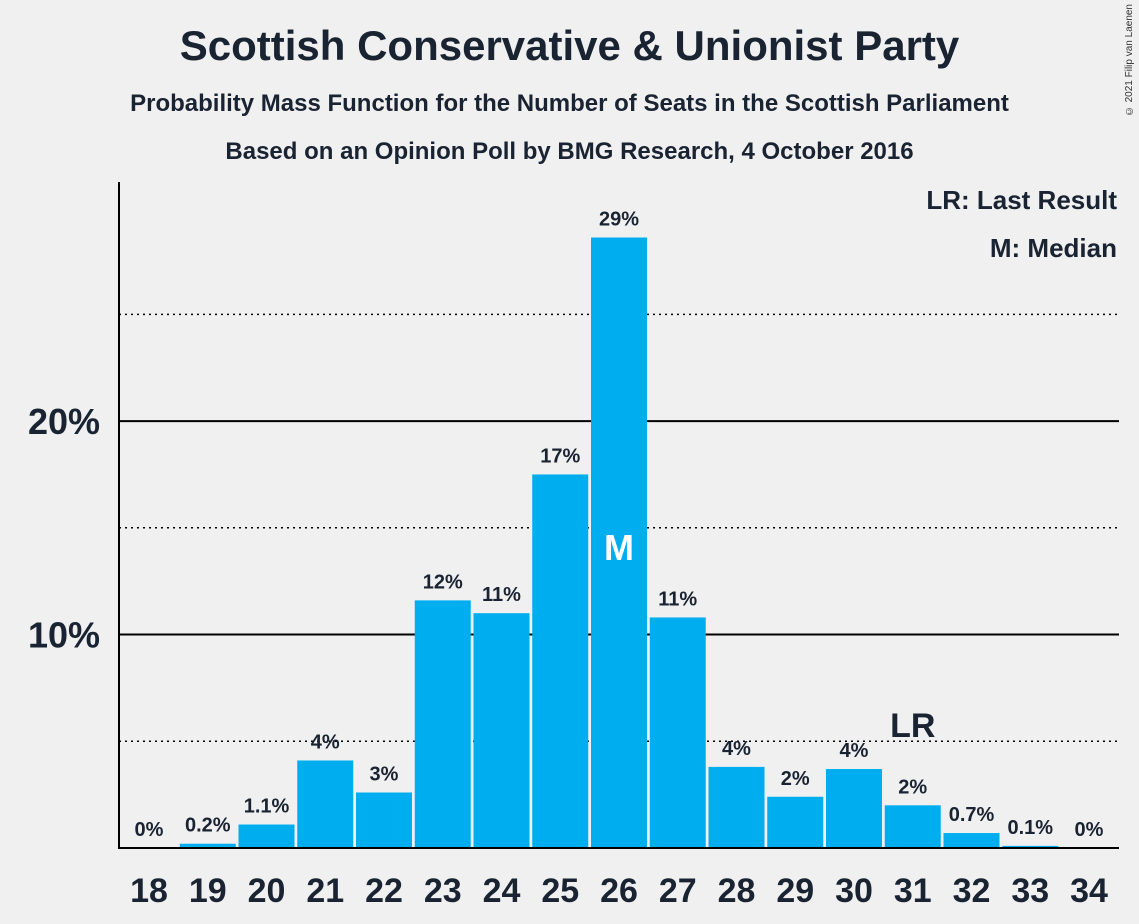  Describe the element at coordinates (325, 891) in the screenshot. I see `x-tick-label: 21` at that location.